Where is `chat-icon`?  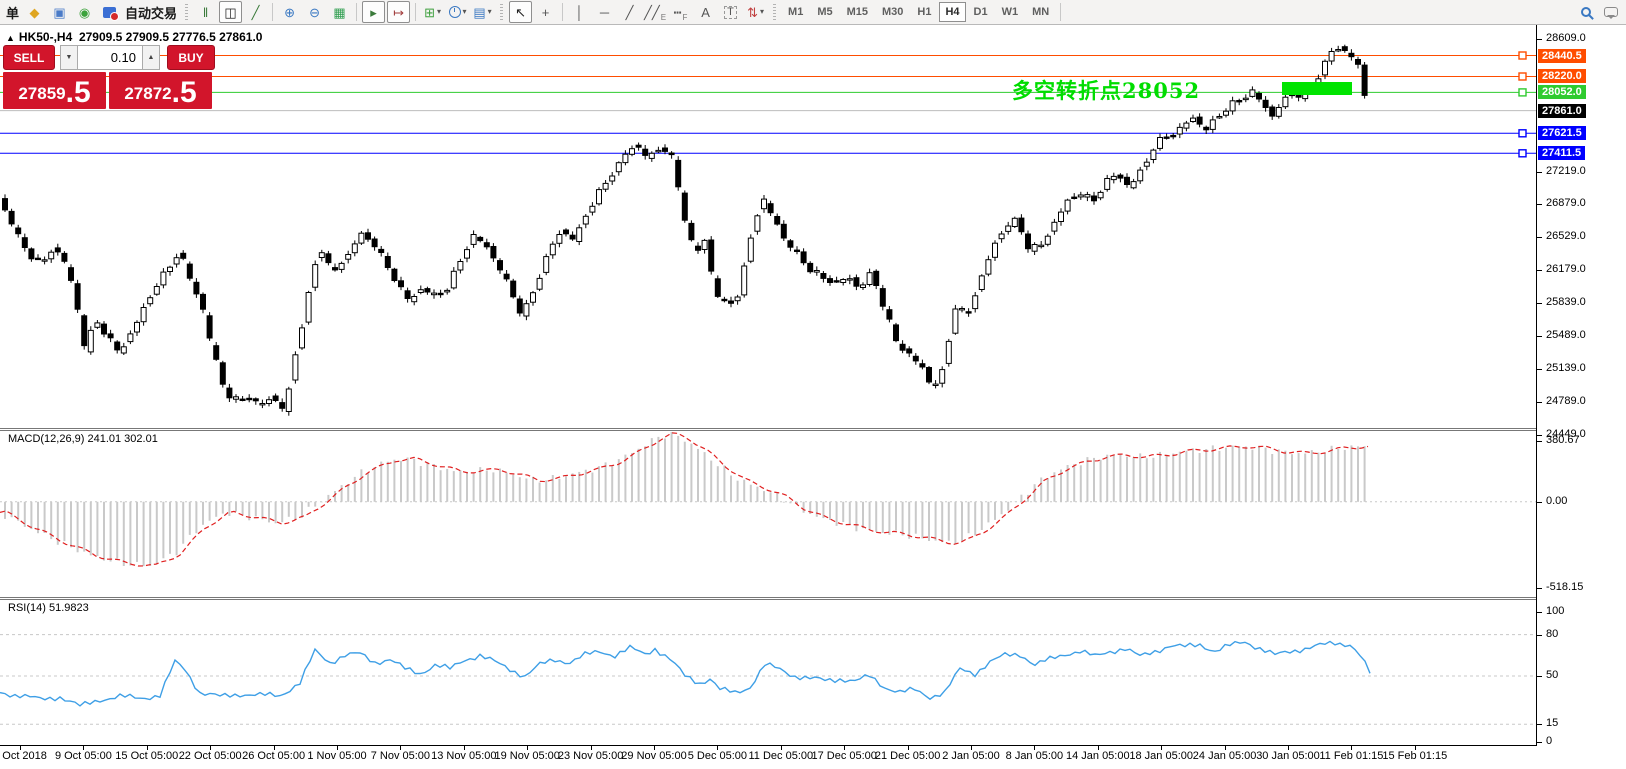
chat-icon is located at coordinates (1610, 12).